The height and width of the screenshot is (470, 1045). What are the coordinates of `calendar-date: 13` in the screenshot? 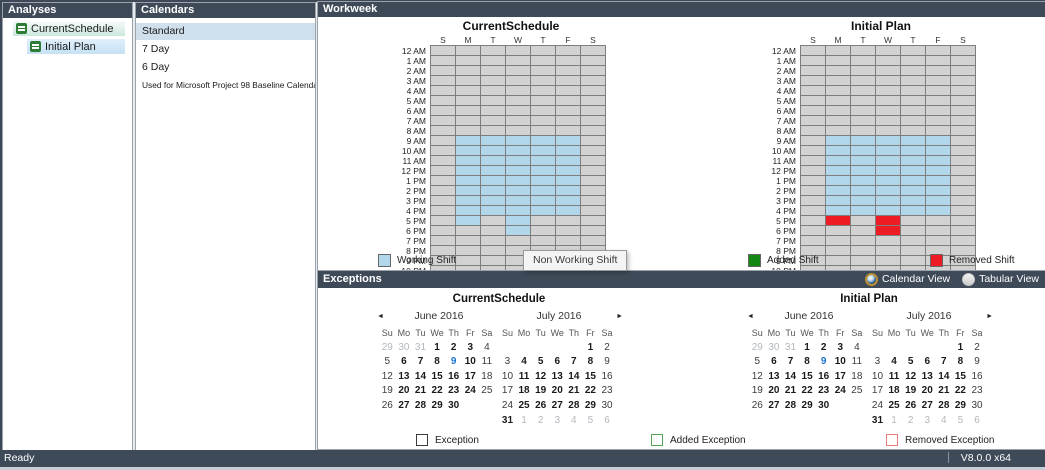 It's located at (927, 376).